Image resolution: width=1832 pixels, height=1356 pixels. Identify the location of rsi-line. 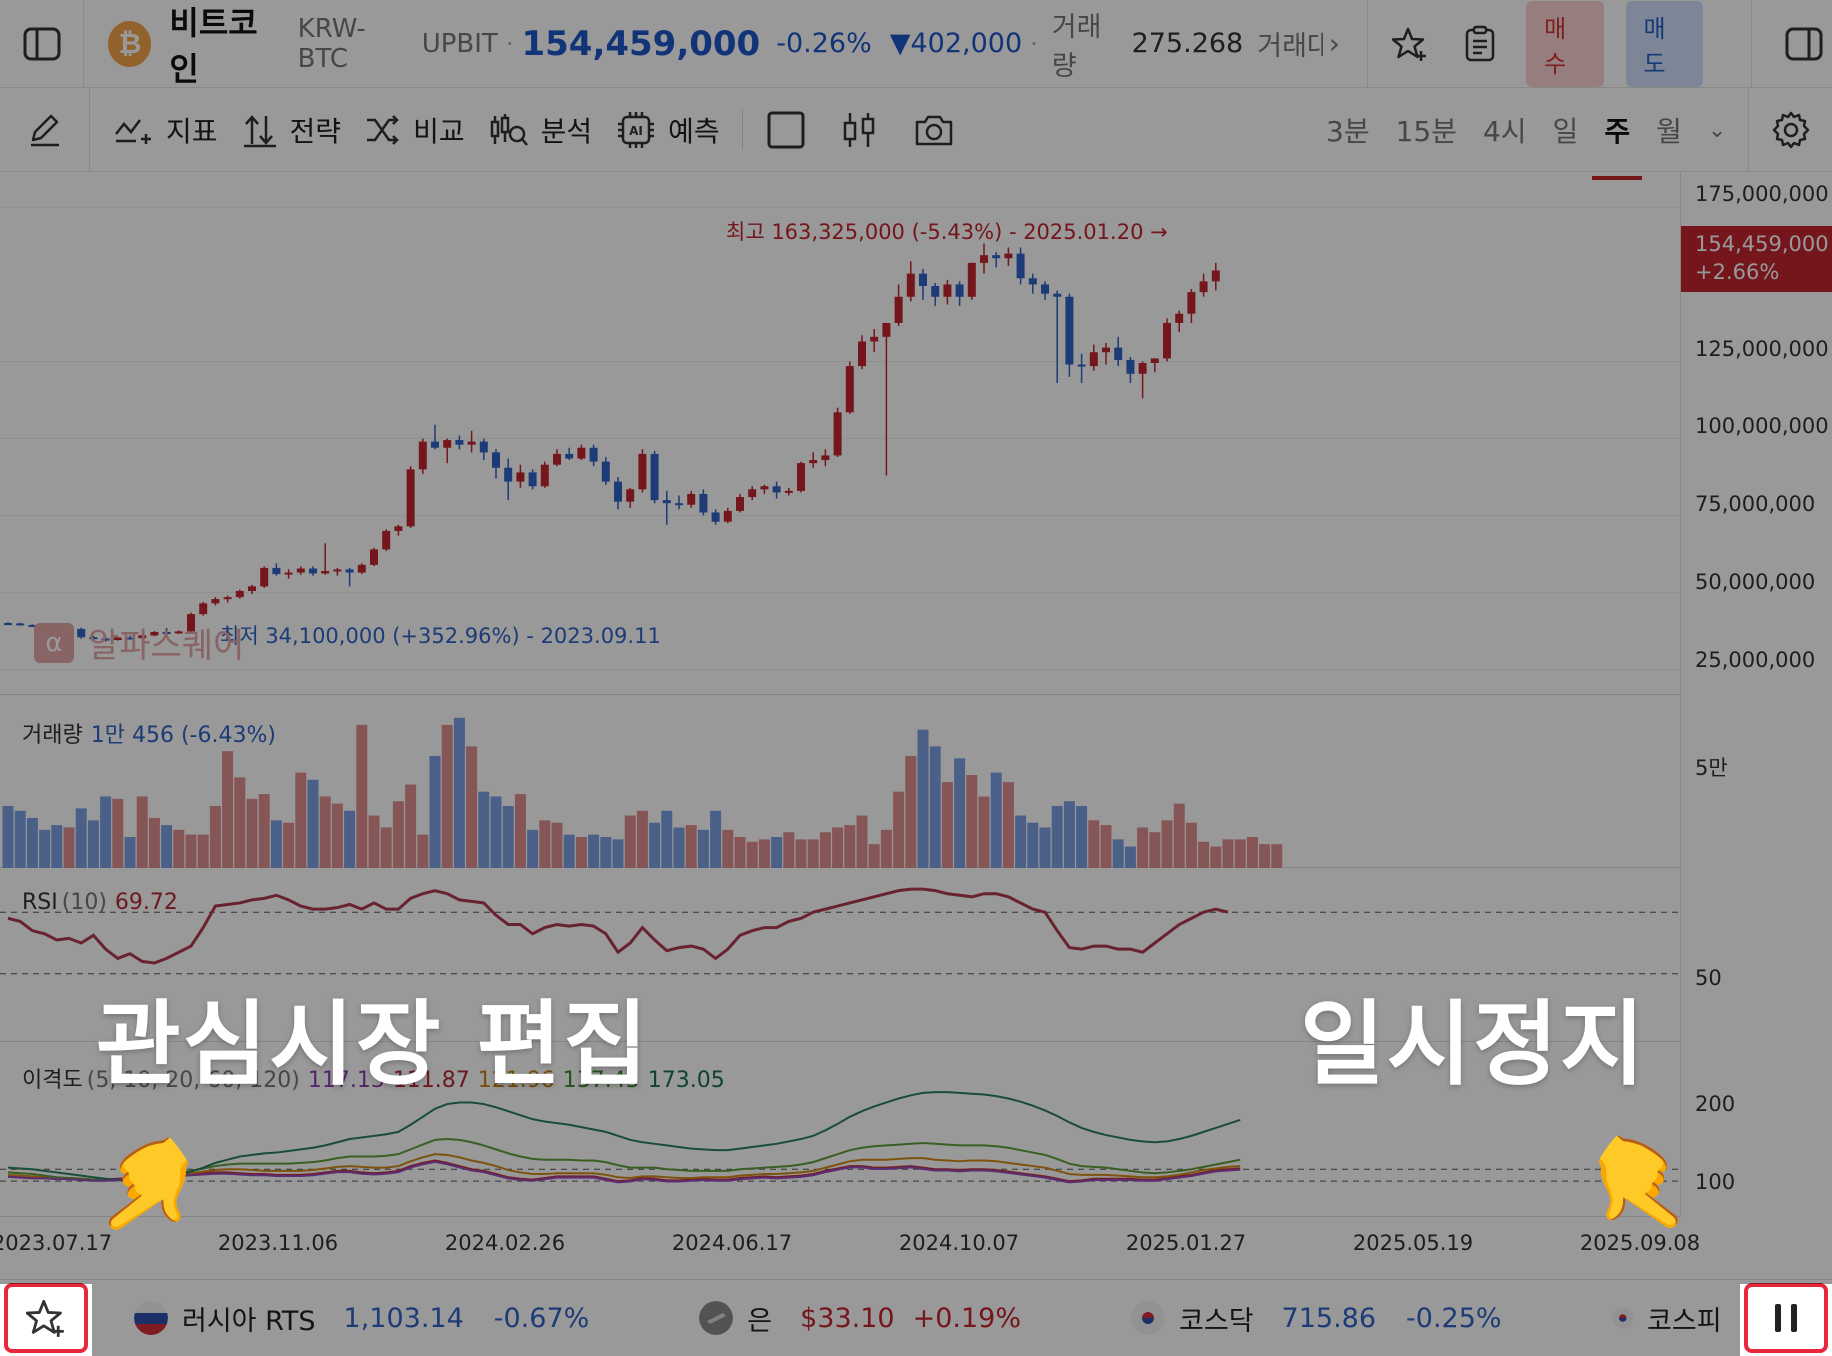
(618, 926).